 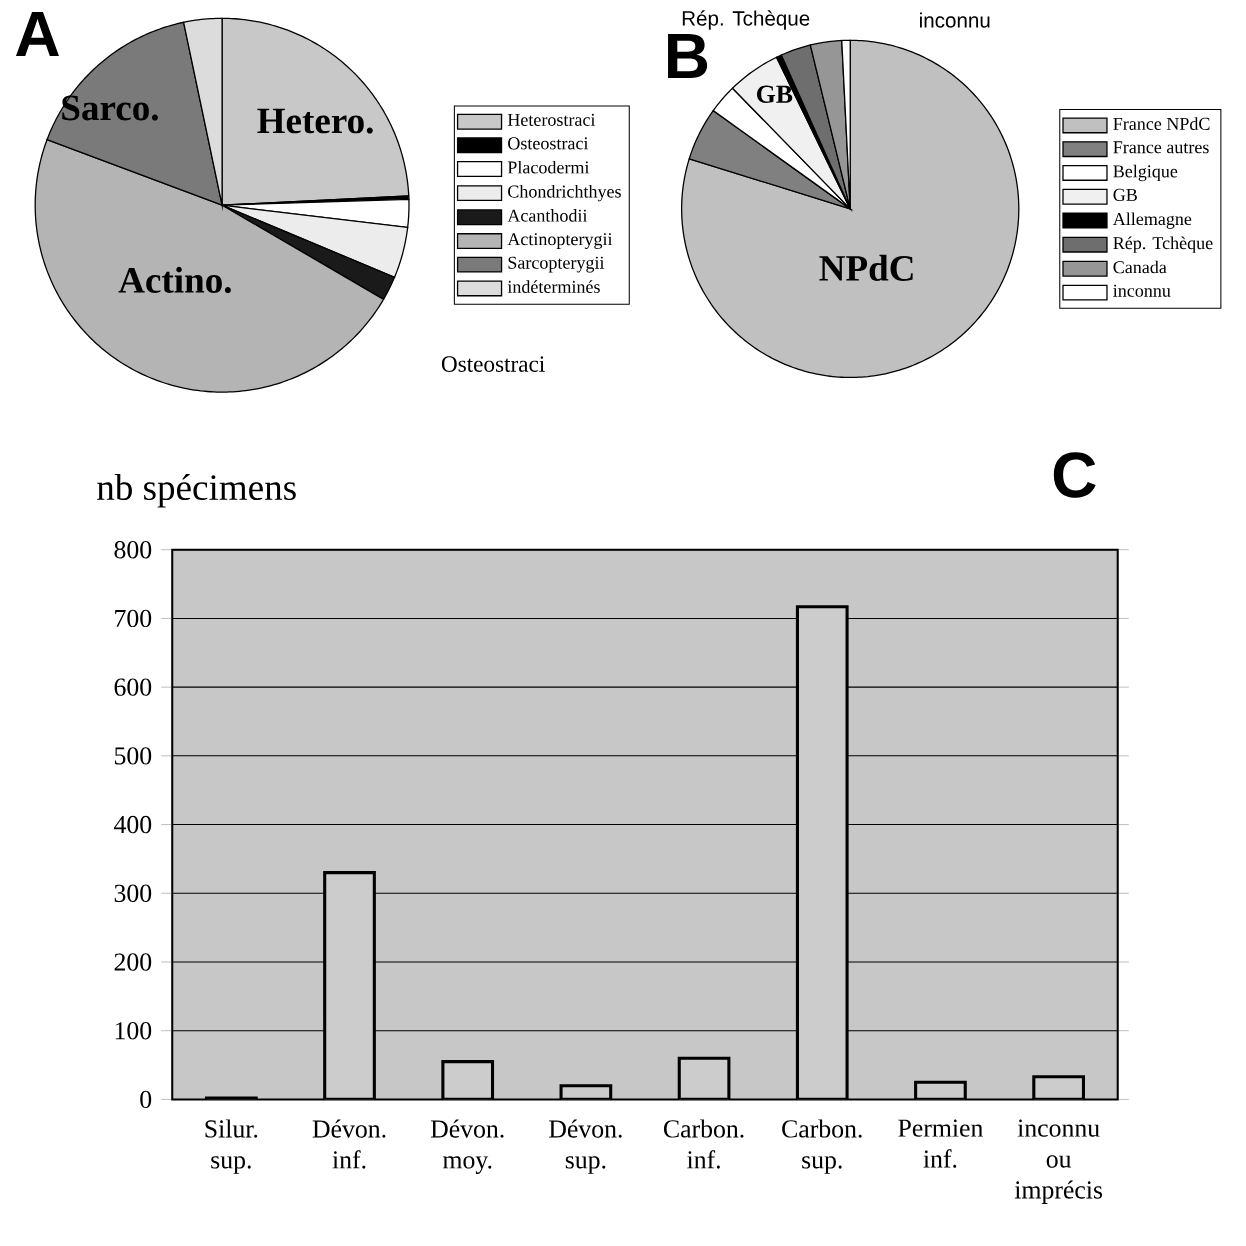 What do you see at coordinates (110, 108) in the screenshot?
I see `text: Sarco.` at bounding box center [110, 108].